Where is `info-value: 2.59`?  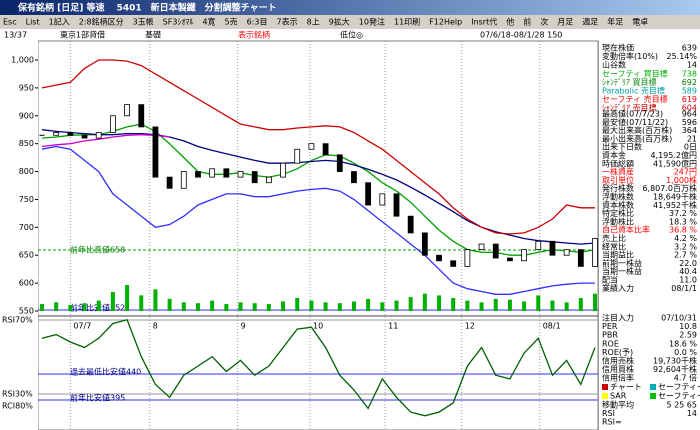 info-value: 2.59 is located at coordinates (688, 335).